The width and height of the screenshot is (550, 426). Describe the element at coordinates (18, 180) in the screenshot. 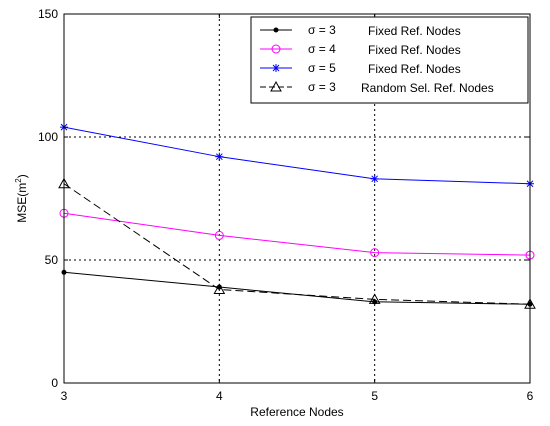

I see `y-axis-label-superscript: 2` at that location.